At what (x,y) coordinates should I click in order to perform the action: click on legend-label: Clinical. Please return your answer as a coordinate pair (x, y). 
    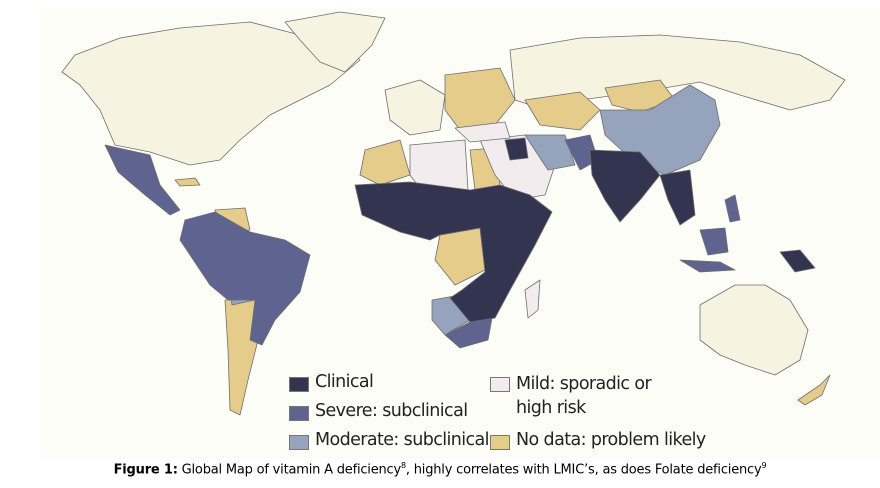
    Looking at the image, I should click on (344, 382).